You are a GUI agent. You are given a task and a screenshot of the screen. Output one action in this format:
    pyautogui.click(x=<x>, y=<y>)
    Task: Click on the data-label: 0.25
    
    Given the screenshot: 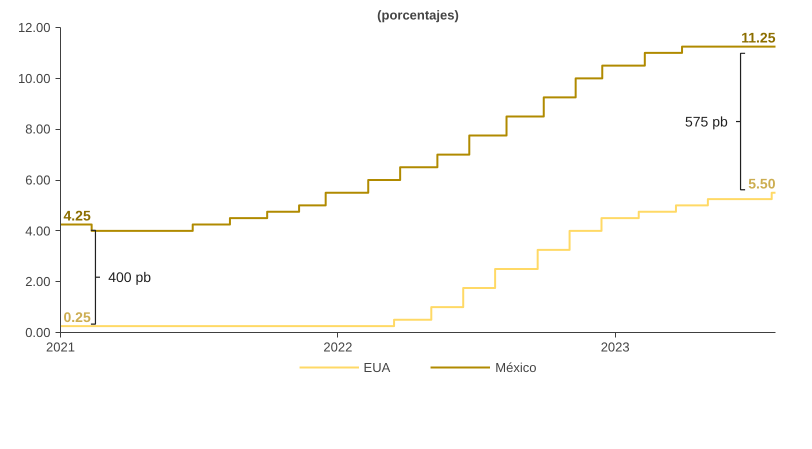 What is the action you would take?
    pyautogui.click(x=77, y=317)
    